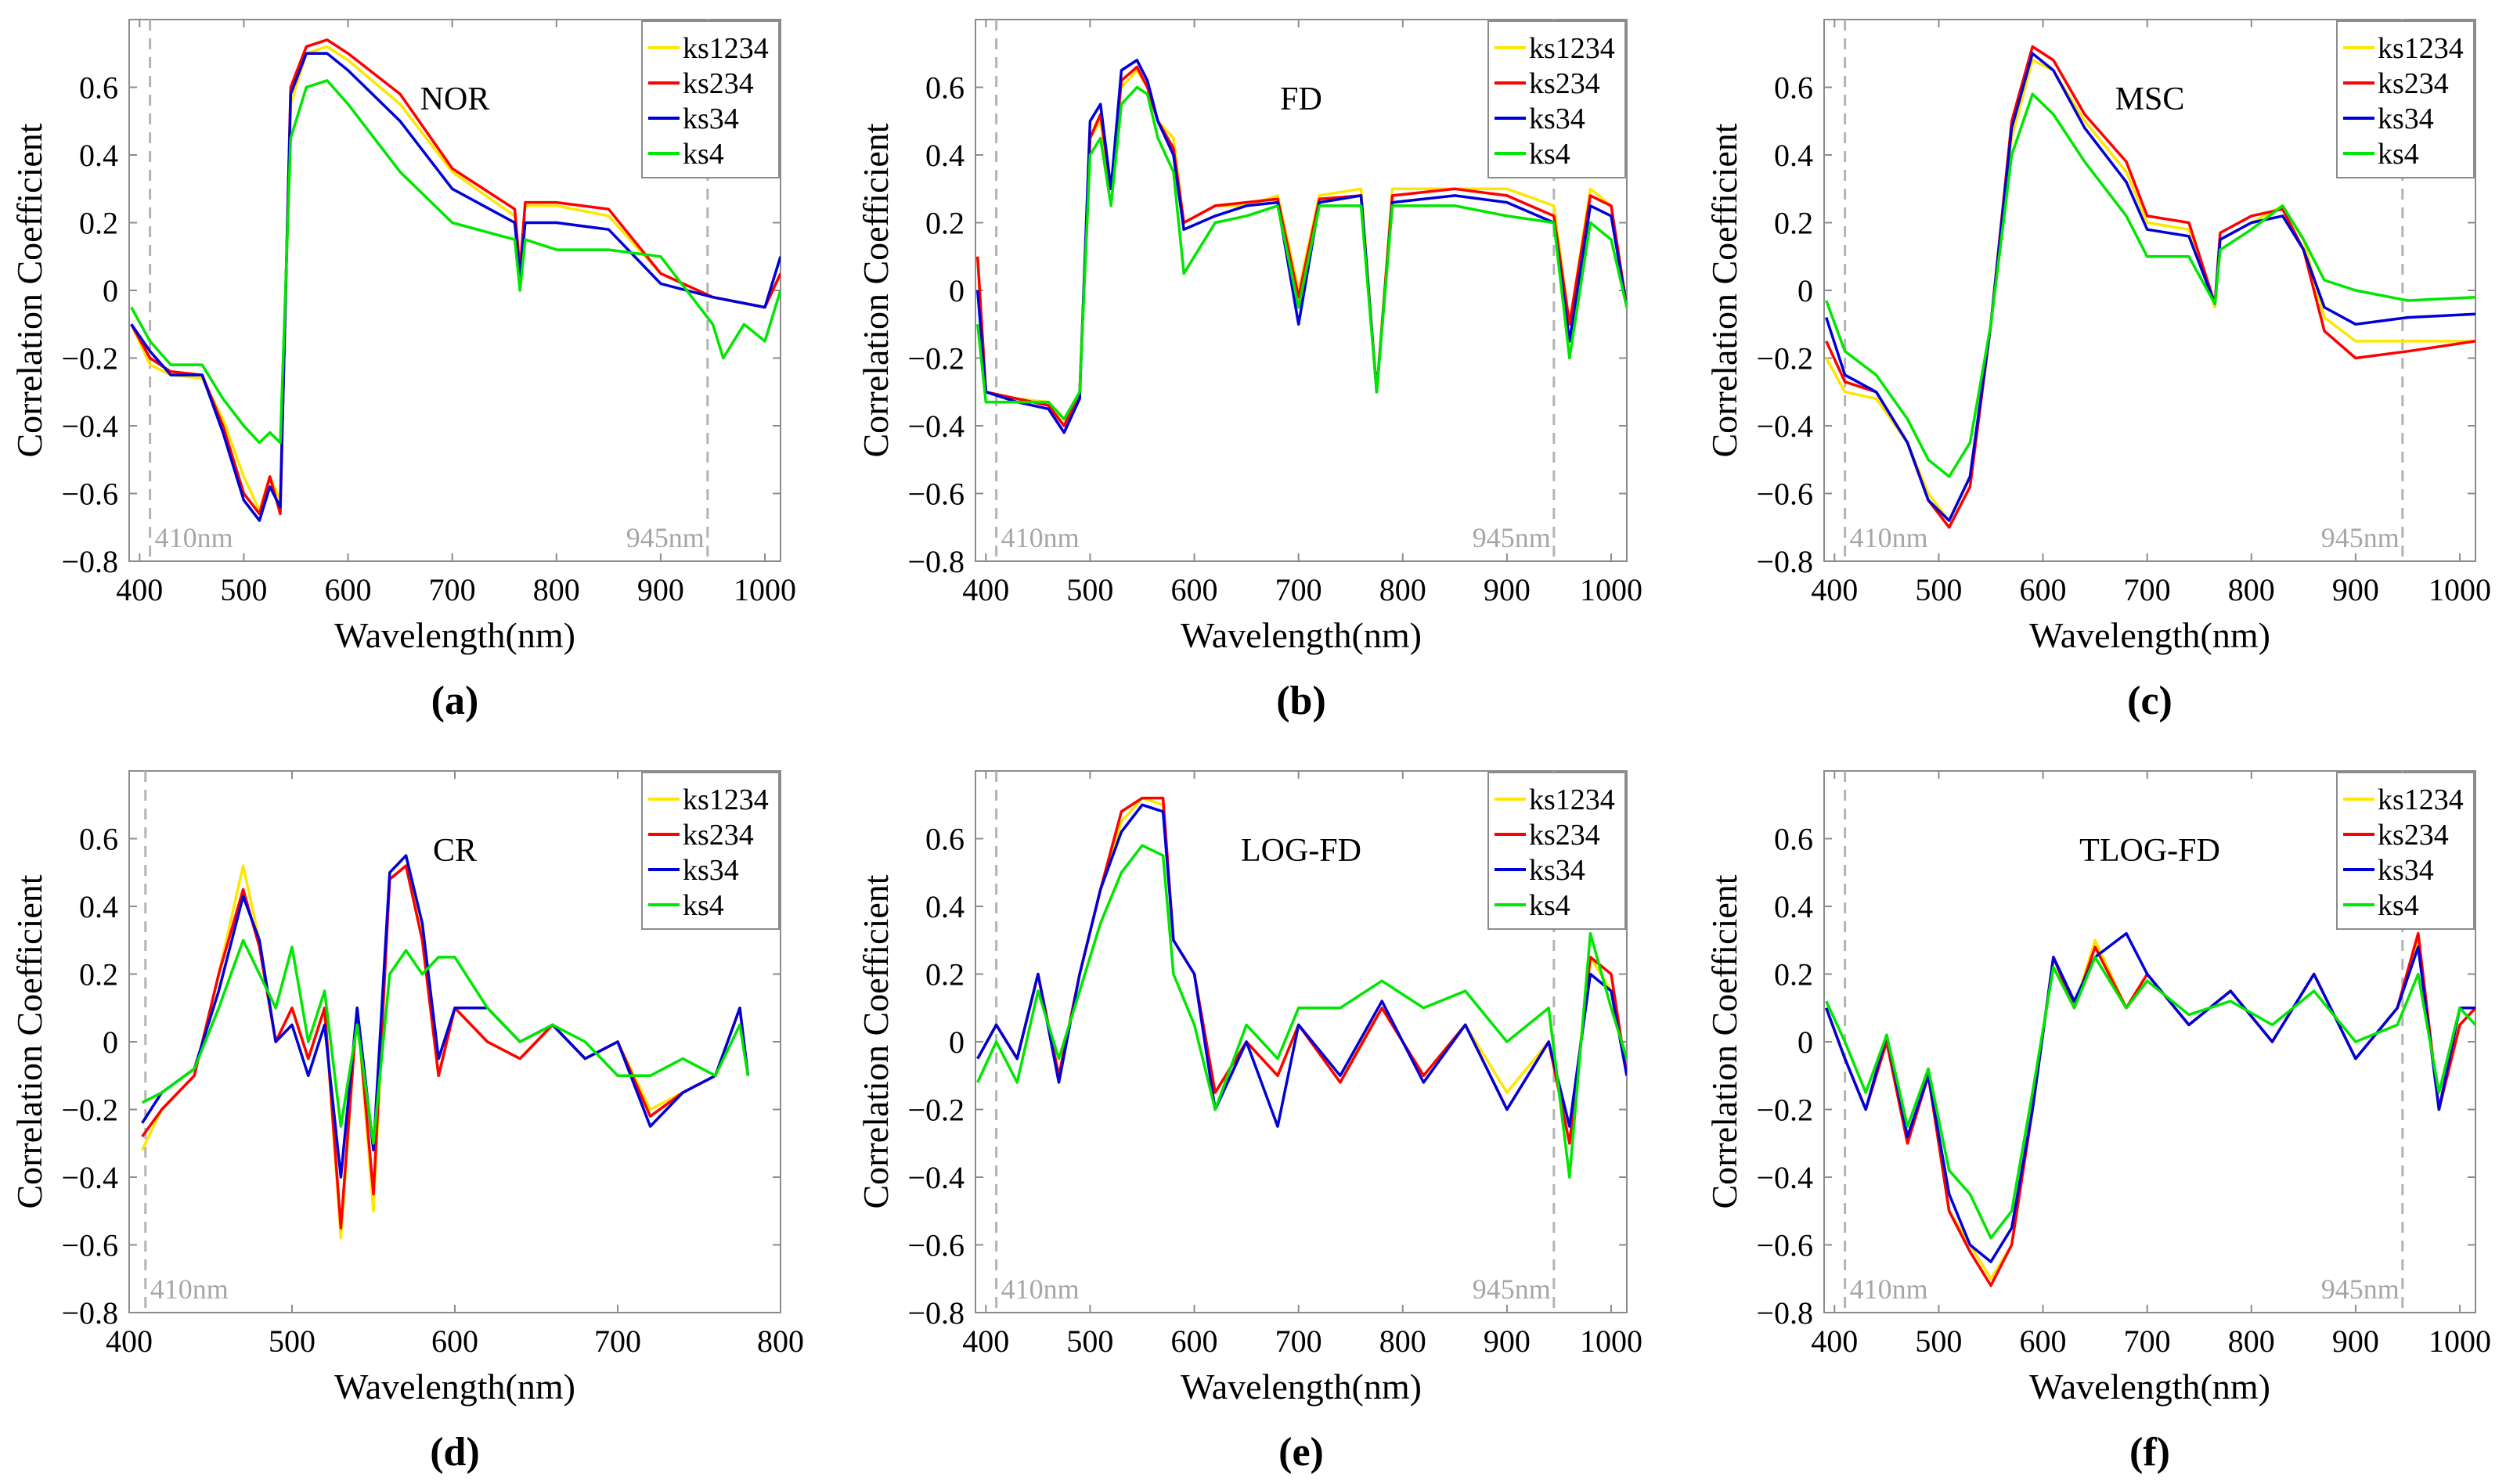 The height and width of the screenshot is (1484, 2506). What do you see at coordinates (2149, 1452) in the screenshot?
I see `panel-caption: (f)` at bounding box center [2149, 1452].